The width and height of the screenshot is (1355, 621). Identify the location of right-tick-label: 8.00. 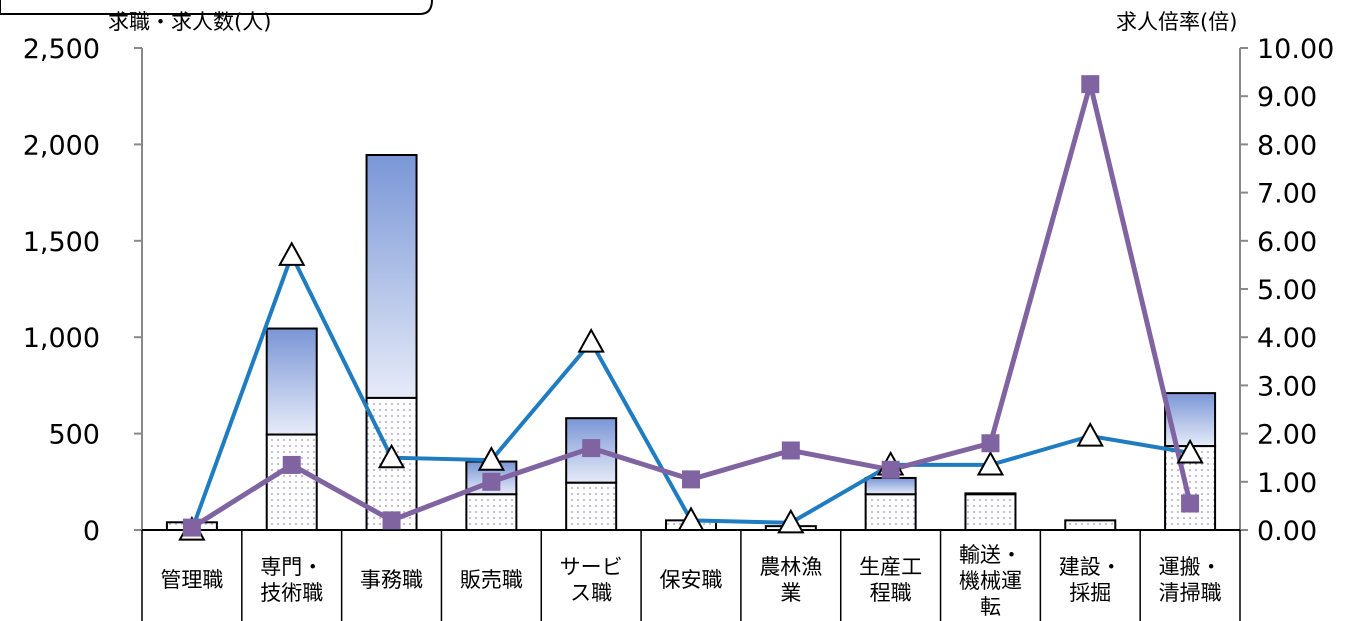
(1287, 145).